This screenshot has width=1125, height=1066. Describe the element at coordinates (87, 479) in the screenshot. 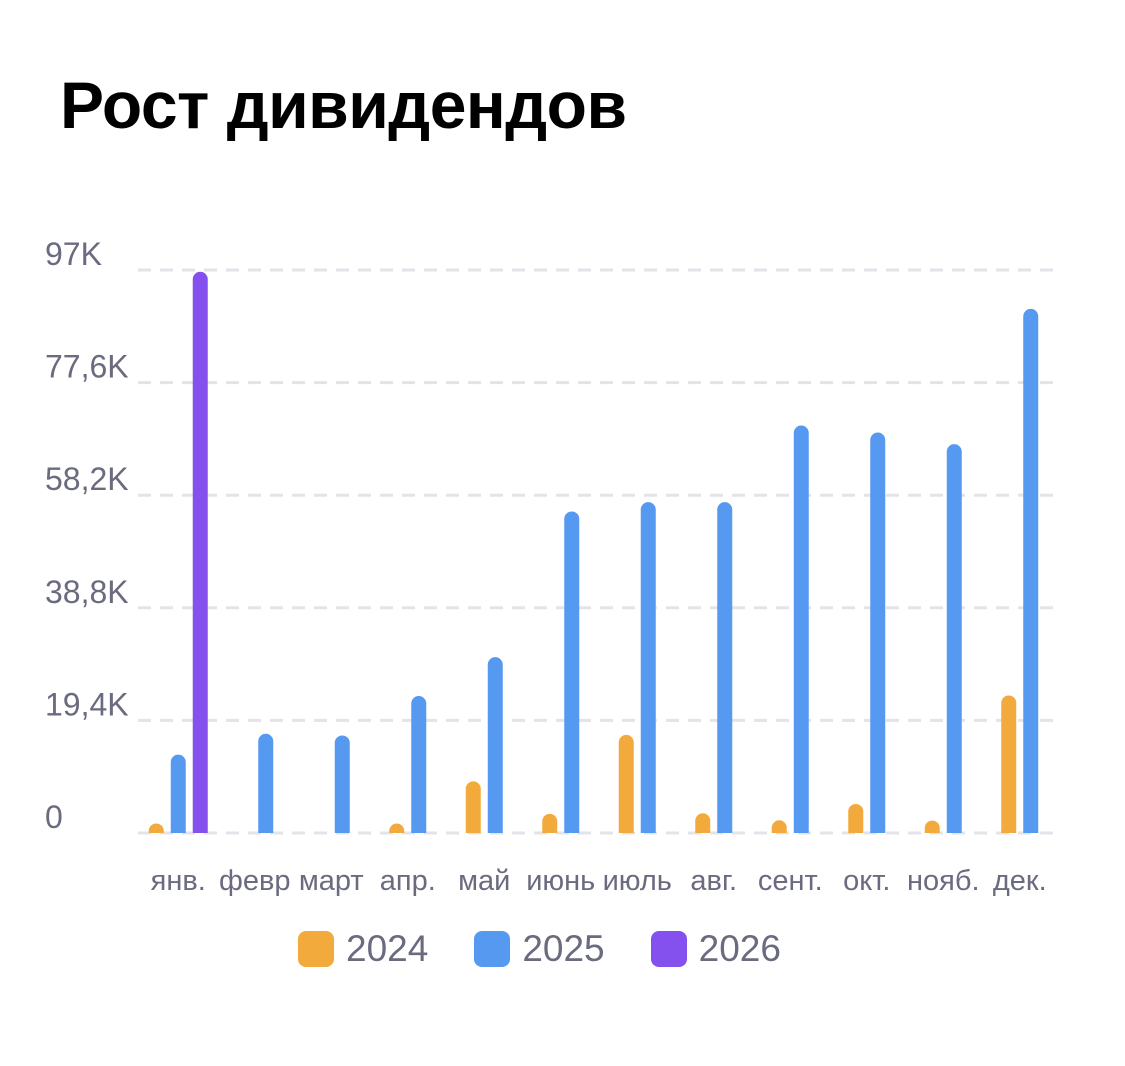

I see `y-tick-label: 58,2K` at that location.